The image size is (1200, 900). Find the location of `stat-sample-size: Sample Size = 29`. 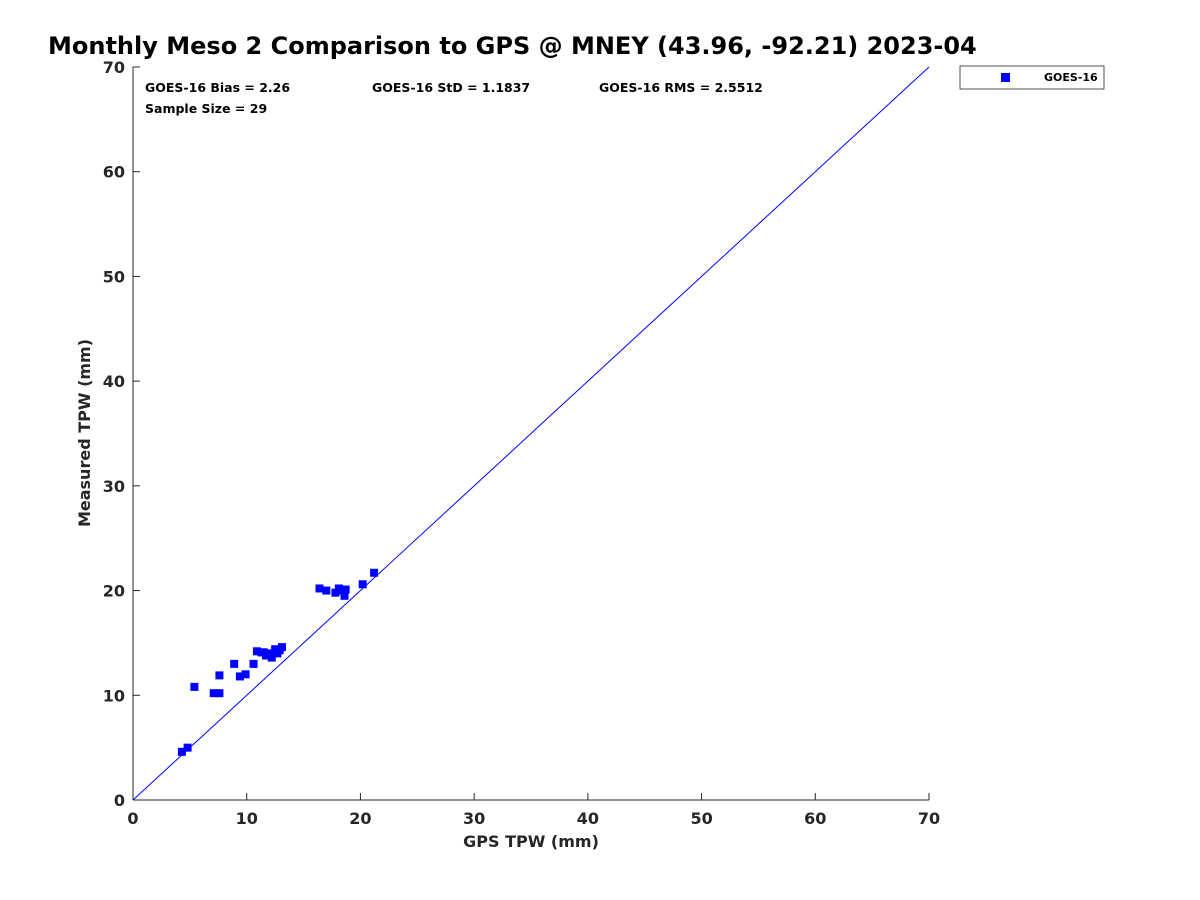

stat-sample-size: Sample Size = 29 is located at coordinates (206, 108).